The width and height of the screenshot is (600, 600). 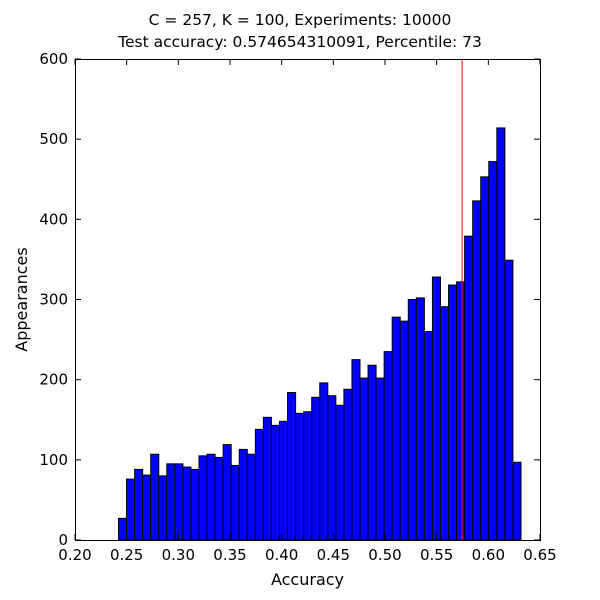 What do you see at coordinates (229, 555) in the screenshot?
I see `x-tick-label: 0.35` at bounding box center [229, 555].